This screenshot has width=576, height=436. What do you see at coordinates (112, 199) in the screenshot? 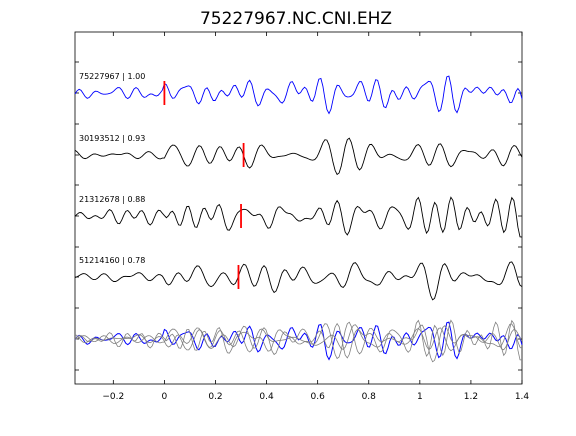
I see `series-label: 21312678 | 0.88` at bounding box center [112, 199].